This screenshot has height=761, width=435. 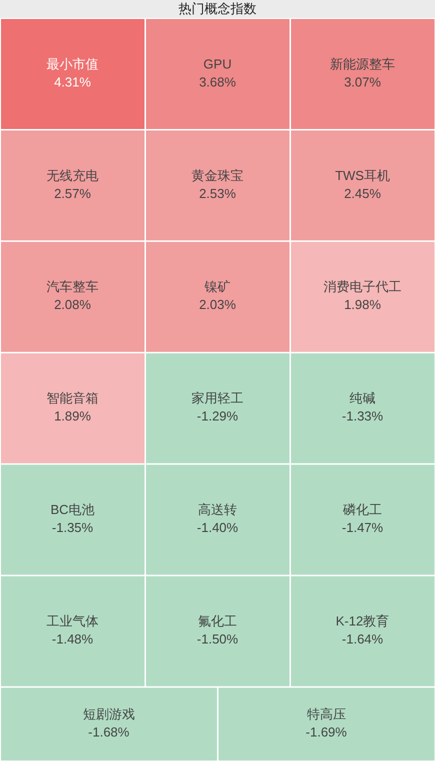 I want to click on data-label: -1.50%, so click(x=217, y=639).